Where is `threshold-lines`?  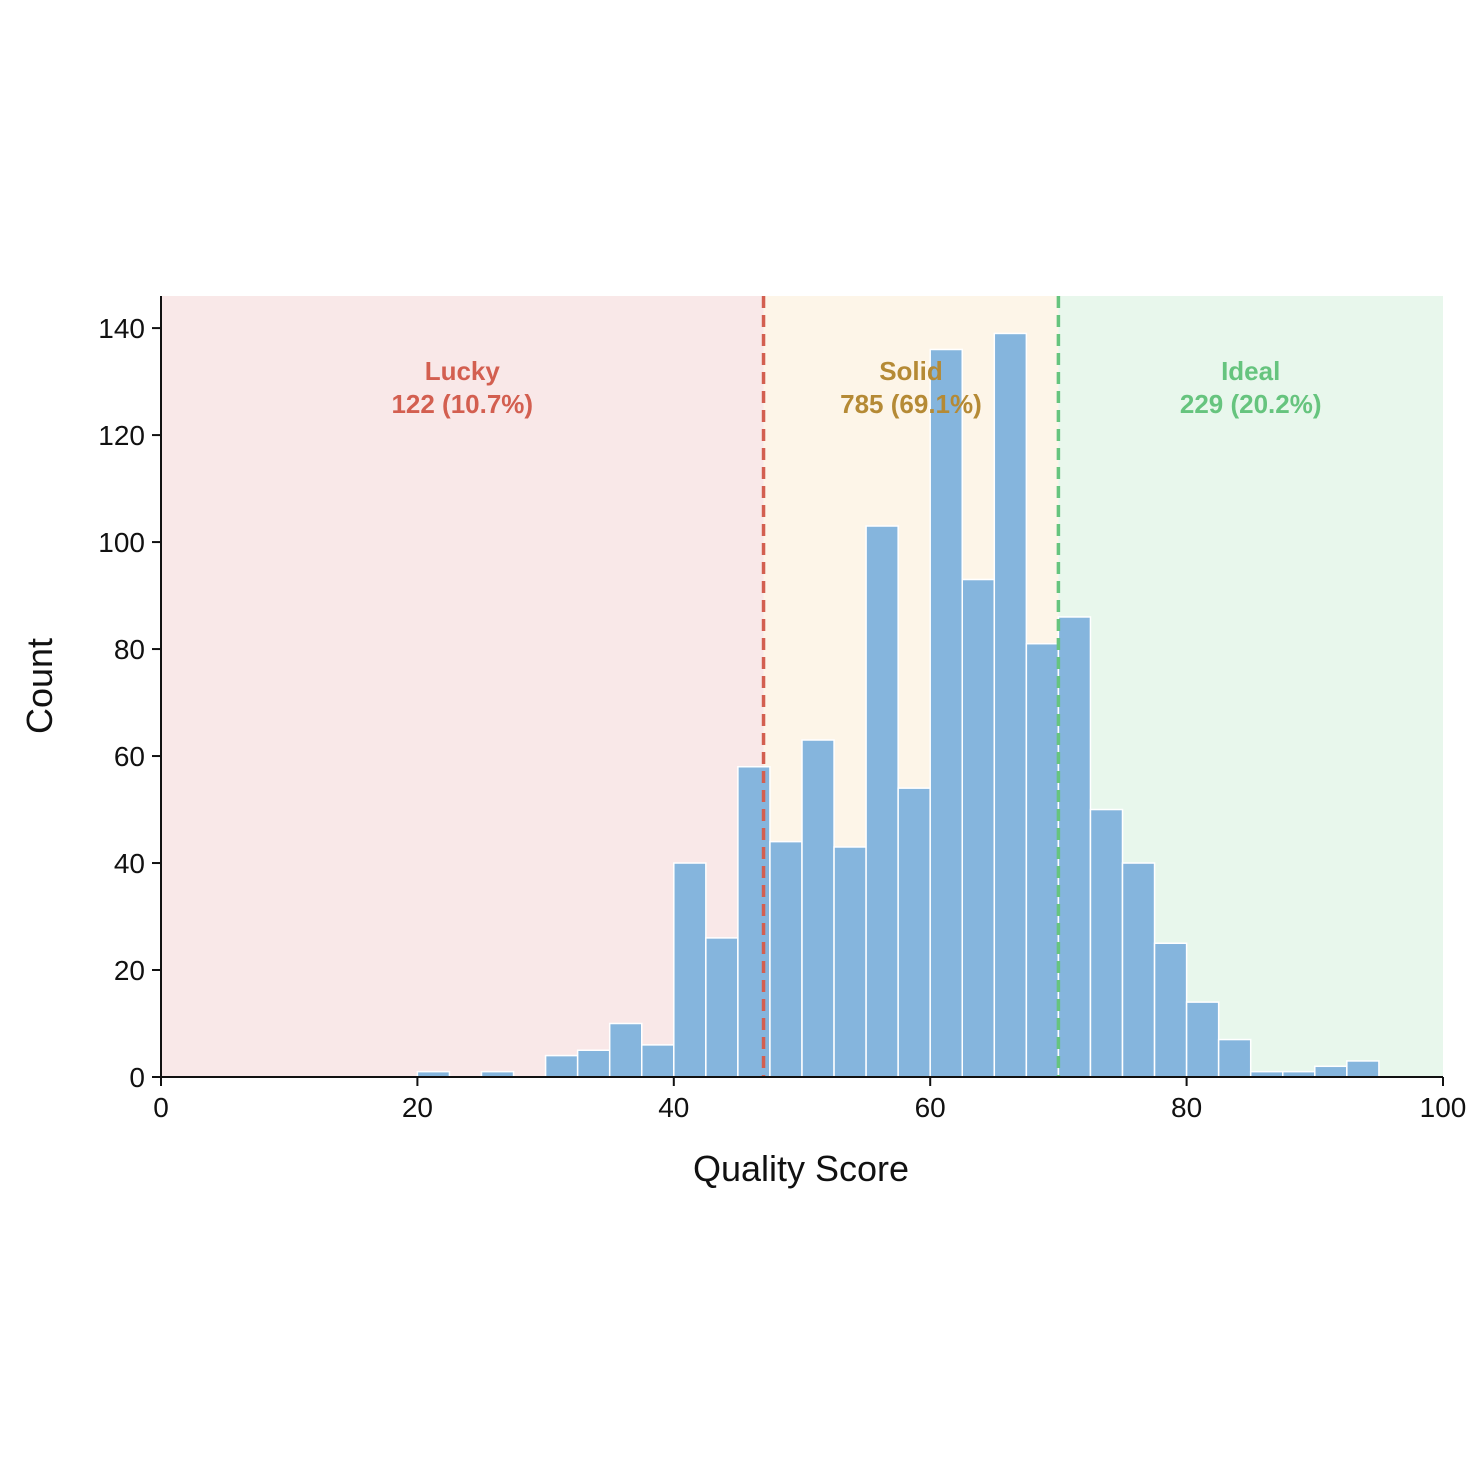
threshold-lines is located at coordinates (911, 686).